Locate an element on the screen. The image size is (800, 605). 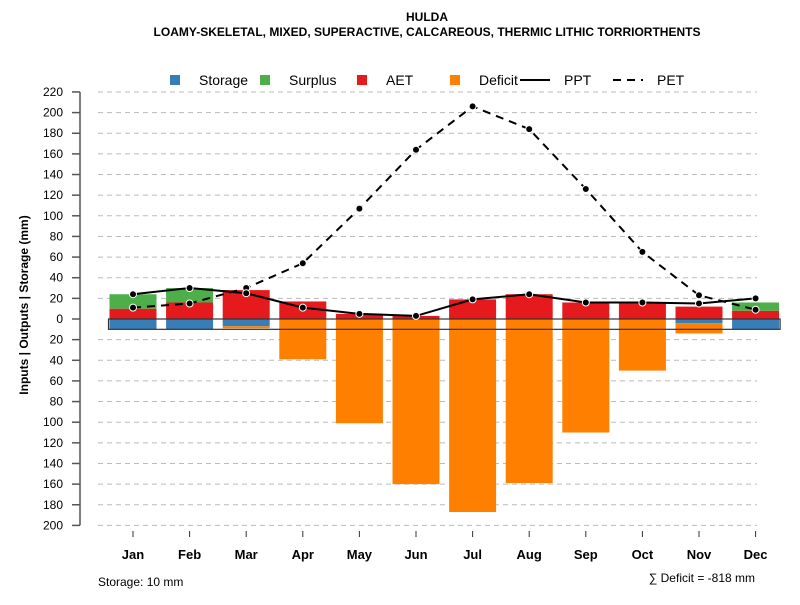
x-tick-label: Jun is located at coordinates (415, 554).